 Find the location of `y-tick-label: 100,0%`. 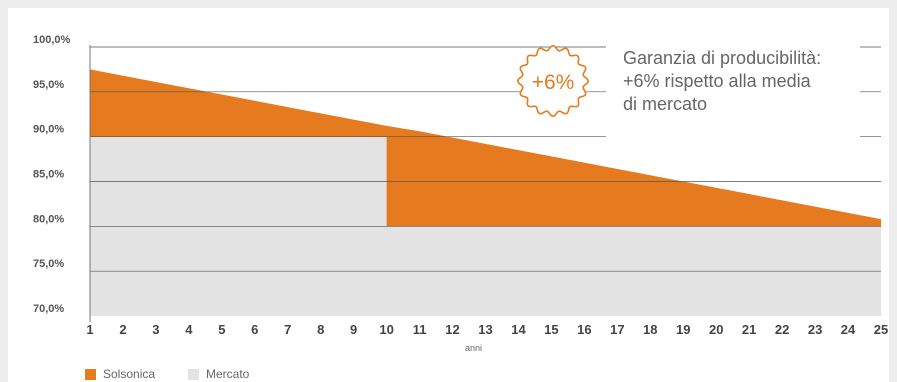

y-tick-label: 100,0% is located at coordinates (52, 40).